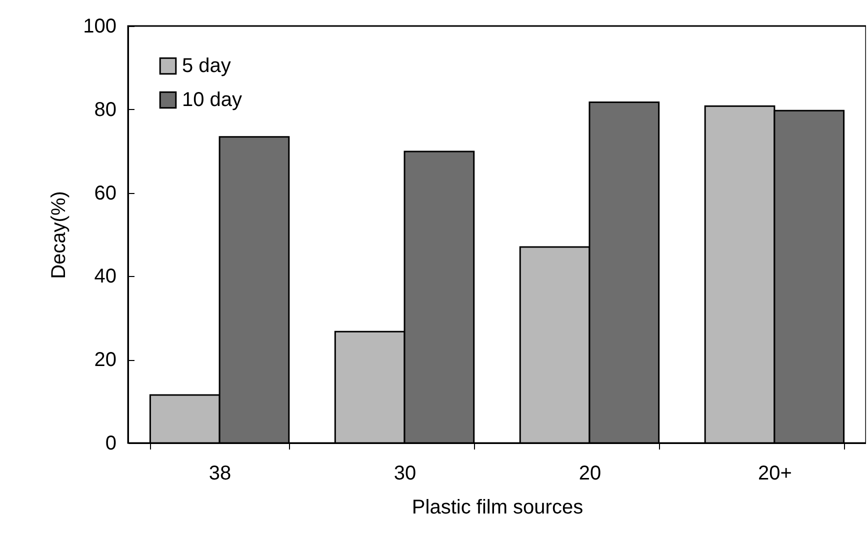  What do you see at coordinates (110, 443) in the screenshot?
I see `y-tick-label: 0` at bounding box center [110, 443].